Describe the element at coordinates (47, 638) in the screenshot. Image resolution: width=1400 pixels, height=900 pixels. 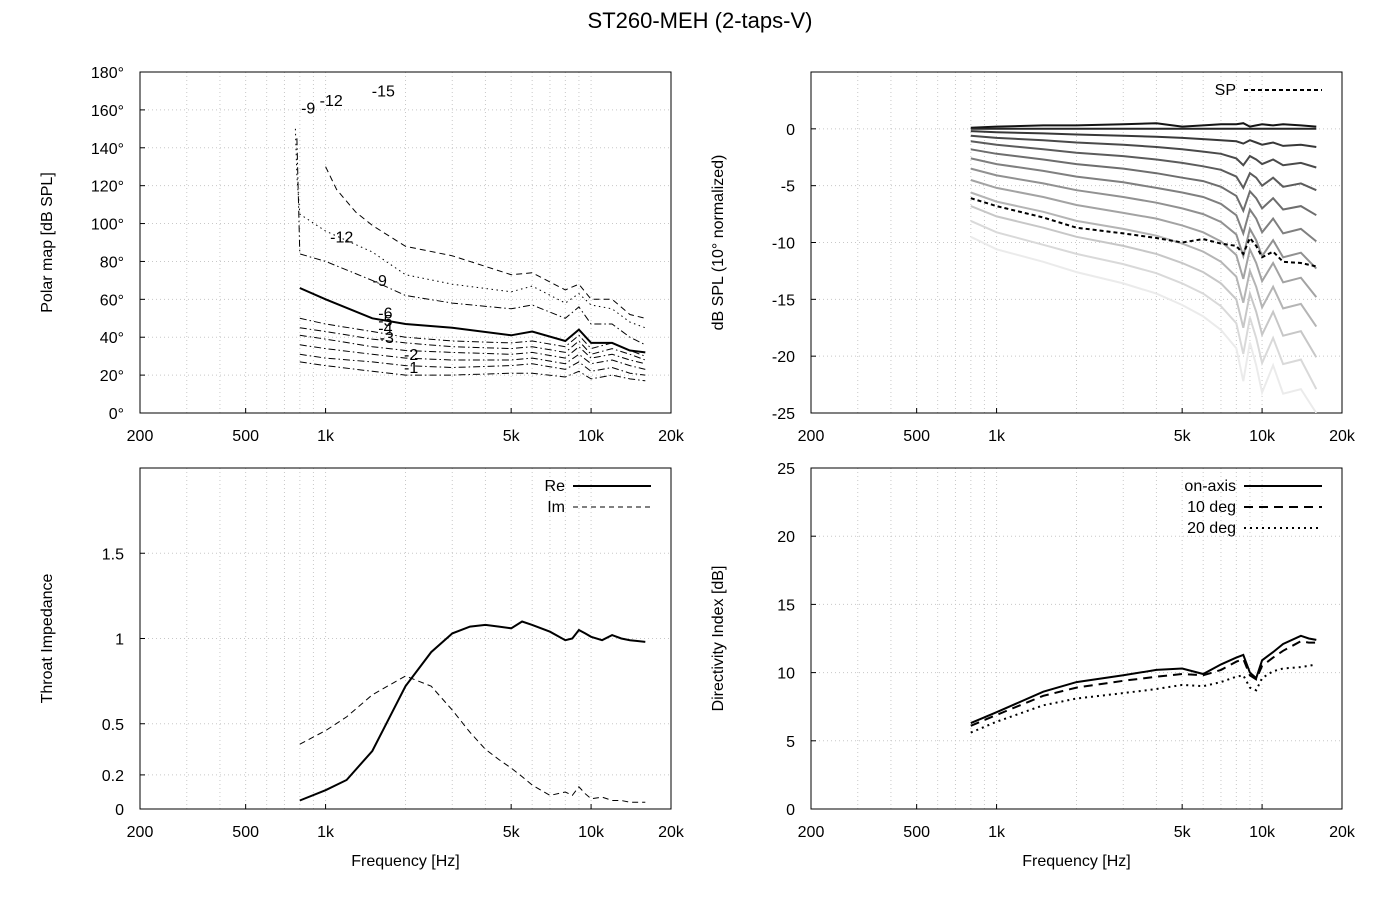
I see `y-axis-label: Throat Impedance` at that location.